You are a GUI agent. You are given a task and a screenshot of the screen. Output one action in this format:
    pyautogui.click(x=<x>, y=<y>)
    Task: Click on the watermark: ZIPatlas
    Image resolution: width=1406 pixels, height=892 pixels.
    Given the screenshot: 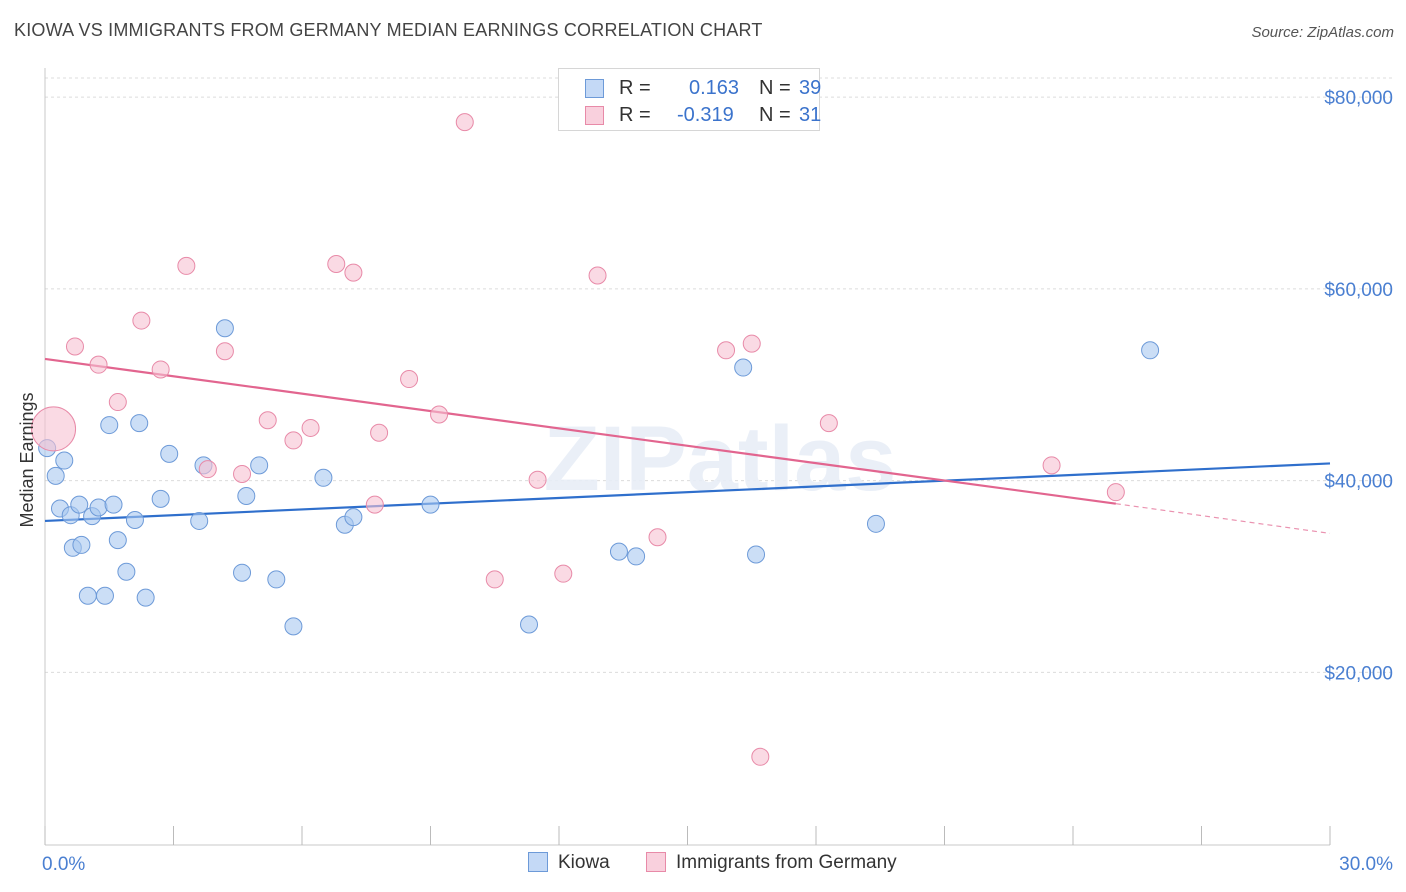 What is the action you would take?
    pyautogui.click(x=720, y=459)
    